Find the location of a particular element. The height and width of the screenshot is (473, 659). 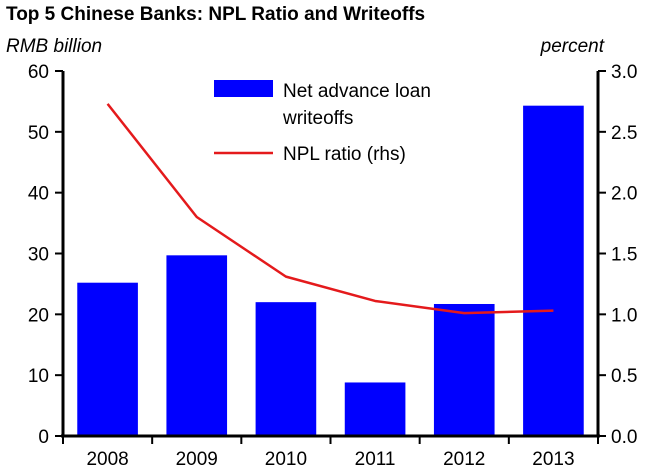

x-tick-label: 2009 is located at coordinates (197, 459).